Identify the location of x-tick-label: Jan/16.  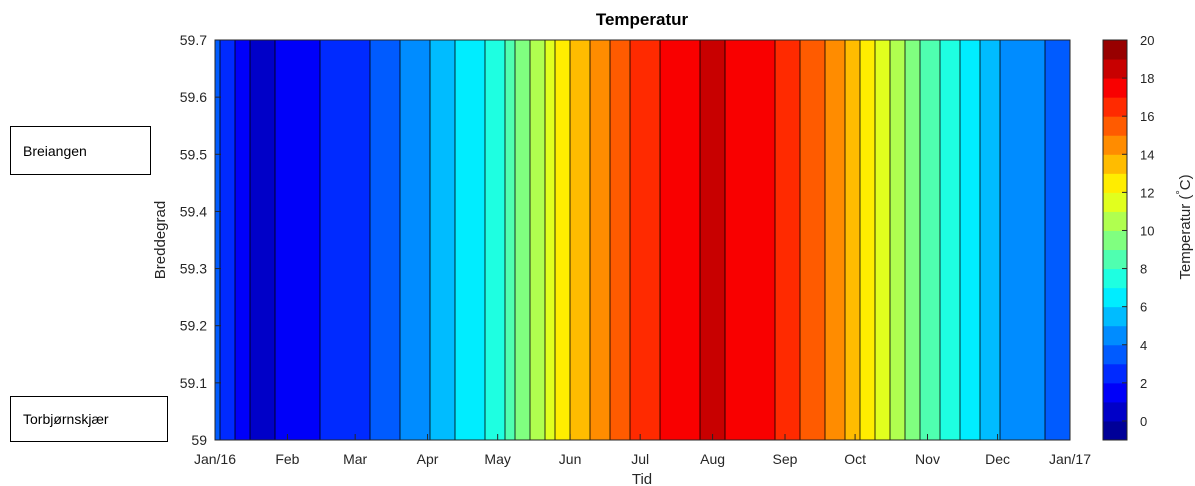
(215, 459).